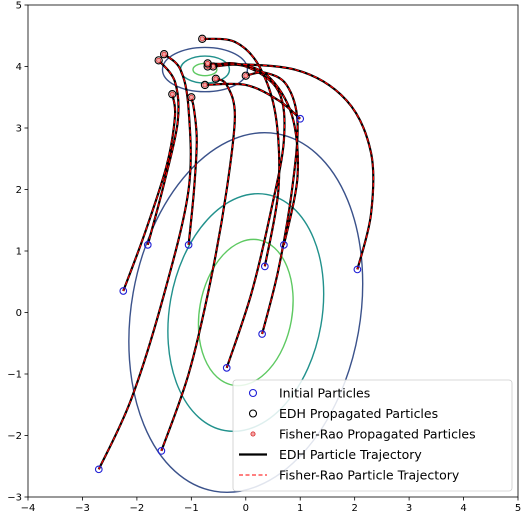  What do you see at coordinates (19, 129) in the screenshot?
I see `y-tick-label-6: 3` at bounding box center [19, 129].